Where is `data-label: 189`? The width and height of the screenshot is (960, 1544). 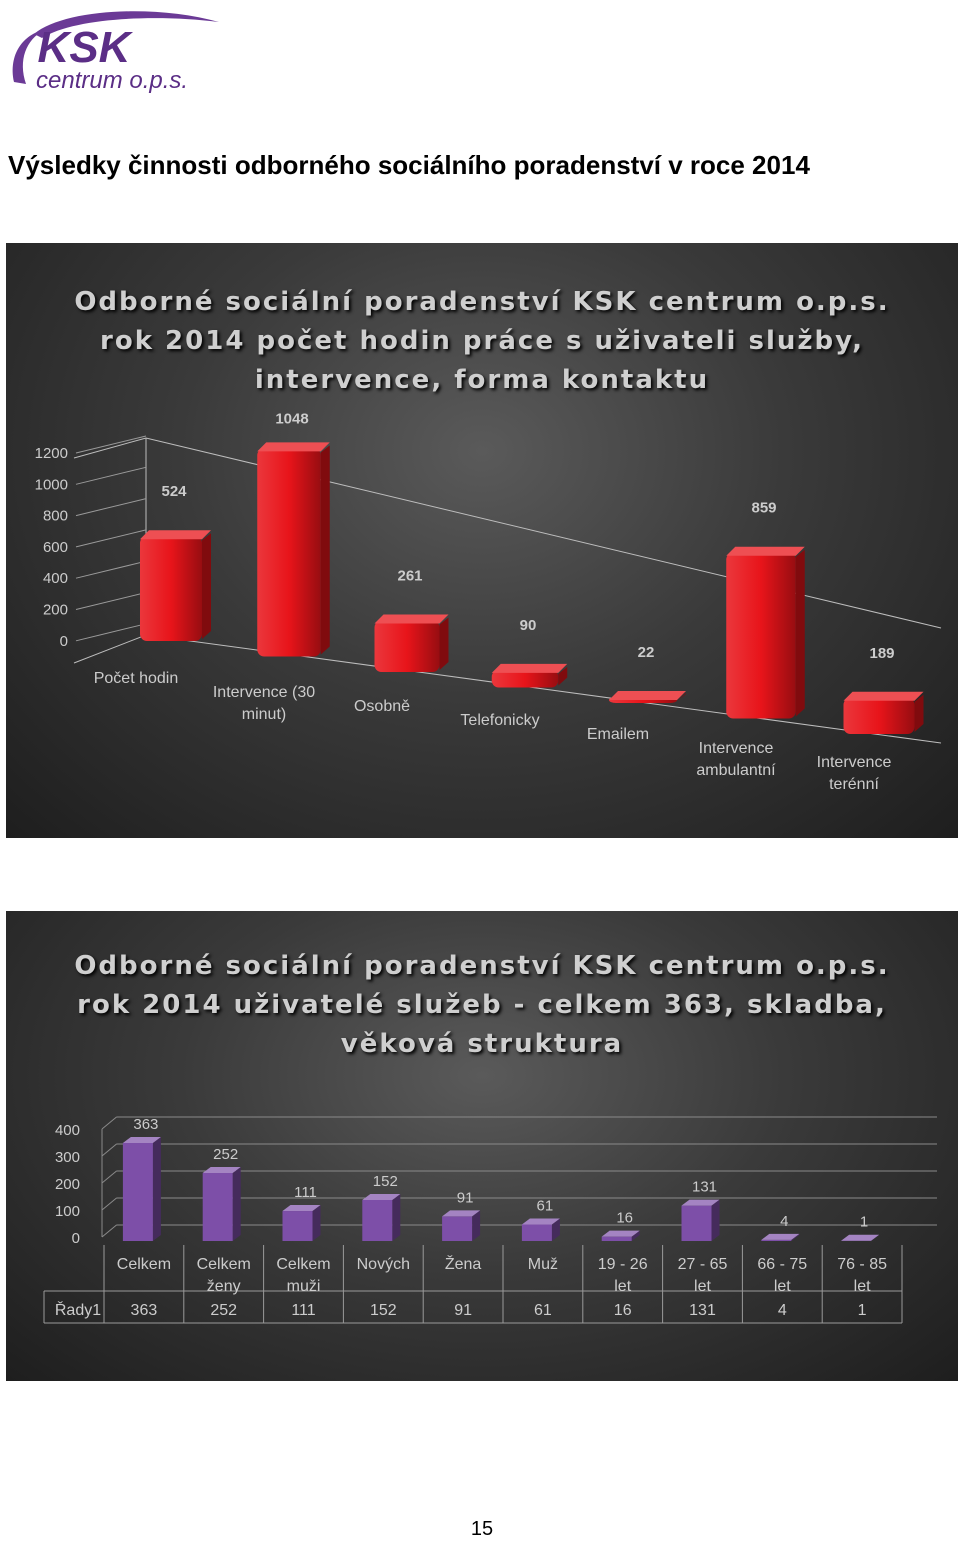
data-label: 189 is located at coordinates (881, 653).